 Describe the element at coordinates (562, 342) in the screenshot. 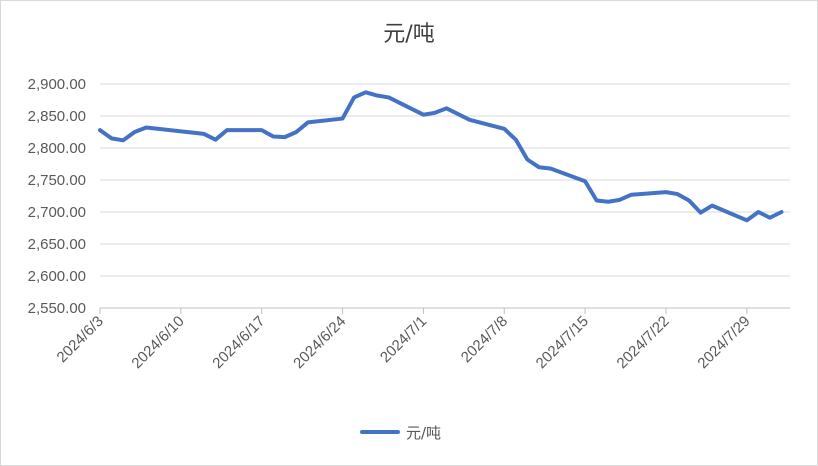

I see `x-tick-label: 2024/7/15` at that location.